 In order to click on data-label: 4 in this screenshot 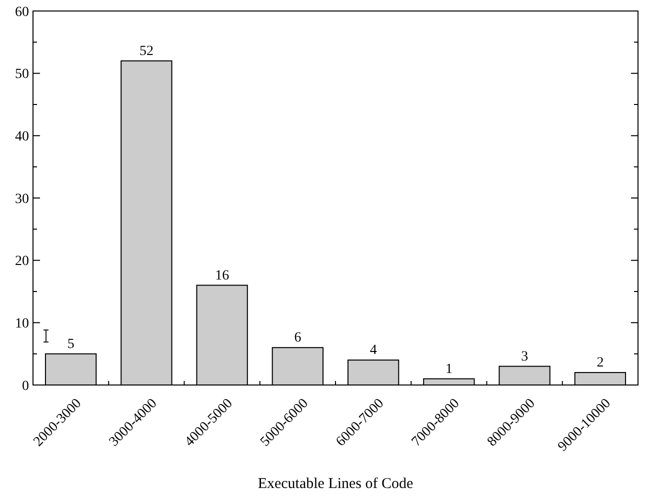, I will do `click(373, 350)`.